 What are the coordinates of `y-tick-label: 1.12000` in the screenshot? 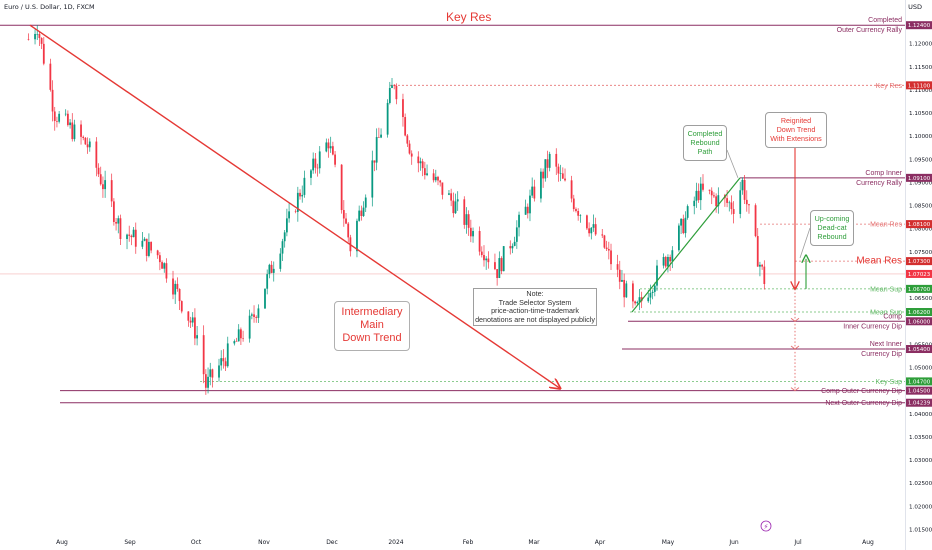 It's located at (920, 45).